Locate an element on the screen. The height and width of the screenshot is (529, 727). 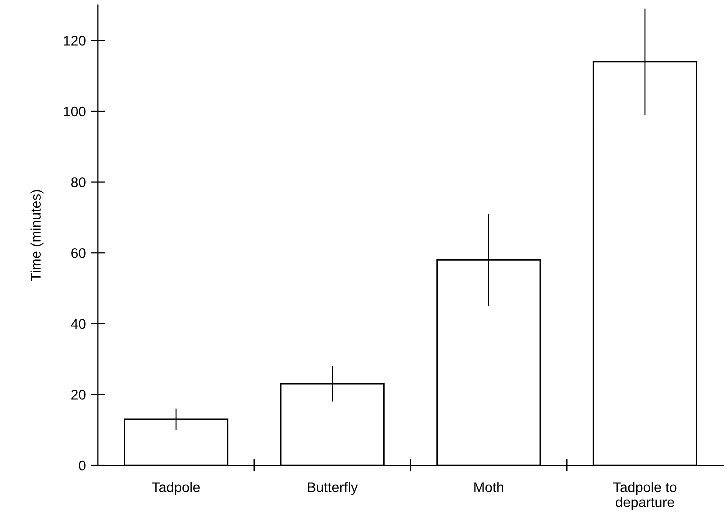
x-tick-label: Butterfly is located at coordinates (333, 489).